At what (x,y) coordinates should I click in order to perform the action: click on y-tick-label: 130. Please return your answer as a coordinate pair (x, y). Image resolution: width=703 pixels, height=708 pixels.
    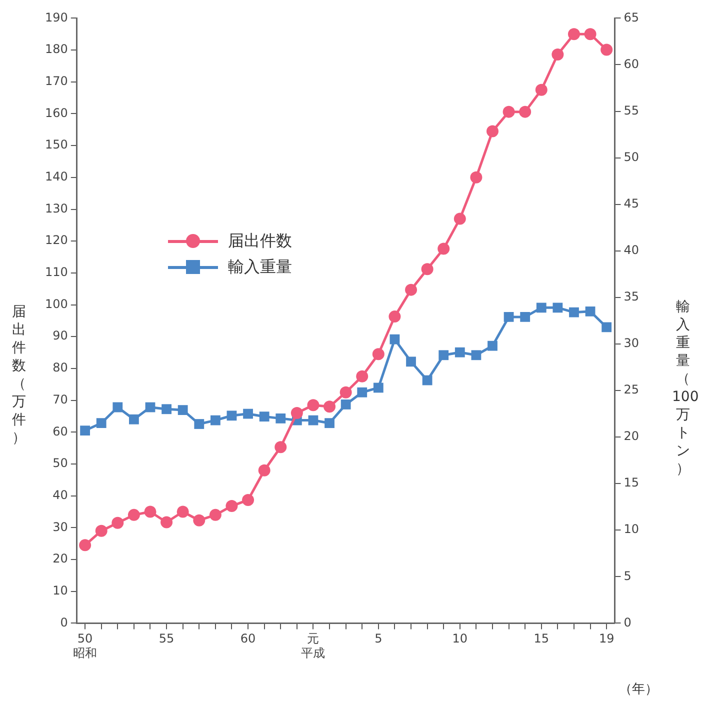
    Looking at the image, I should click on (56, 208).